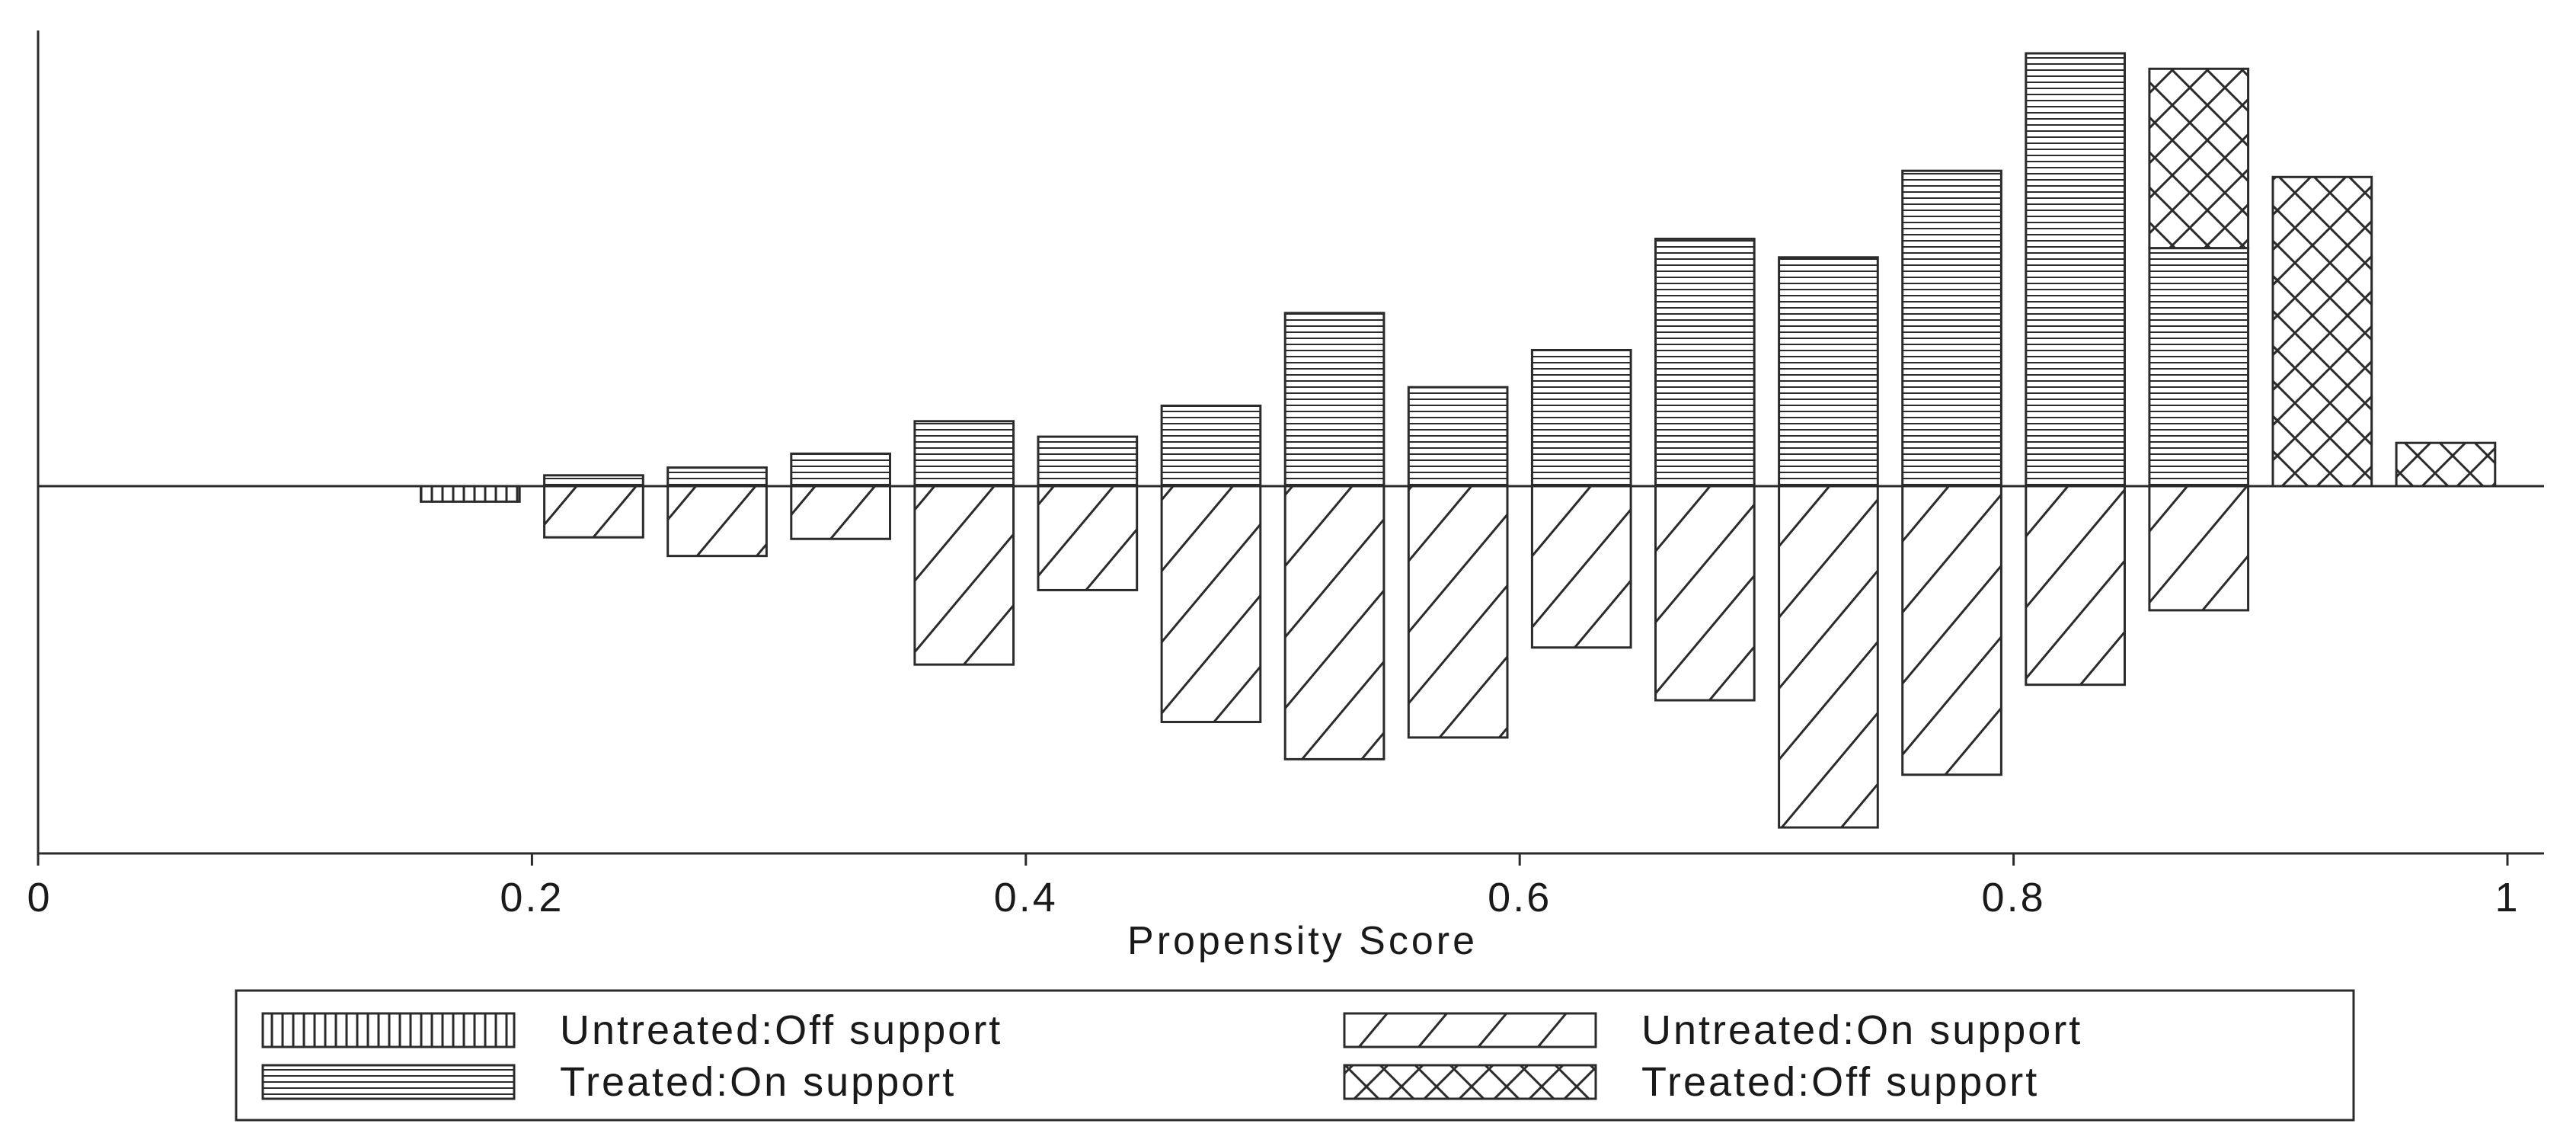  I want to click on legend-swatch-treated-on-support, so click(389, 1082).